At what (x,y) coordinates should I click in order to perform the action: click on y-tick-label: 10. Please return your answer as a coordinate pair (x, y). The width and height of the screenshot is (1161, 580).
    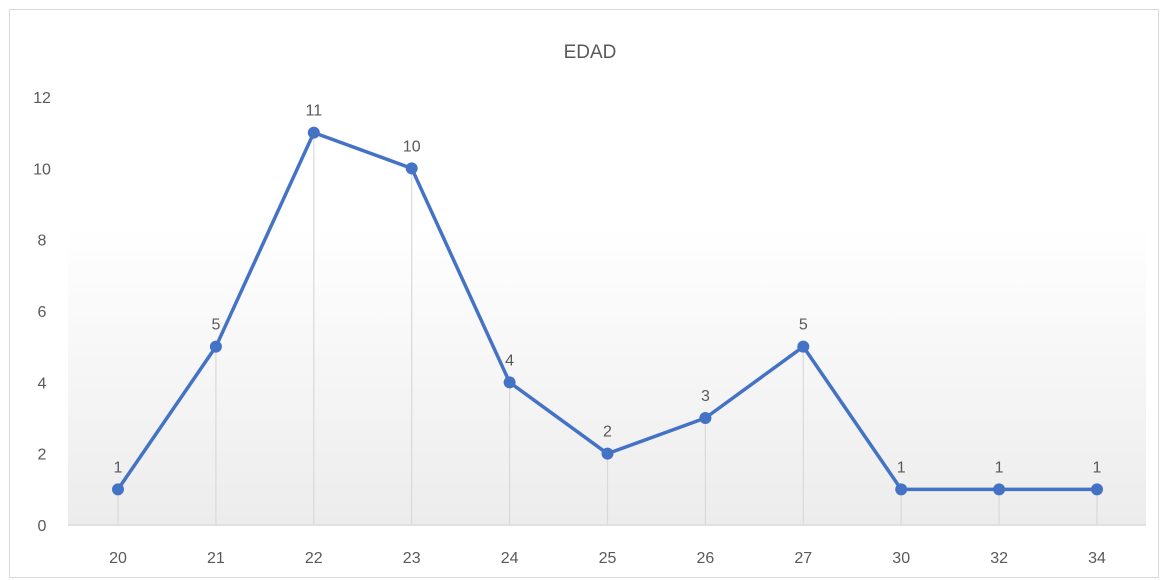
    Looking at the image, I should click on (42, 169).